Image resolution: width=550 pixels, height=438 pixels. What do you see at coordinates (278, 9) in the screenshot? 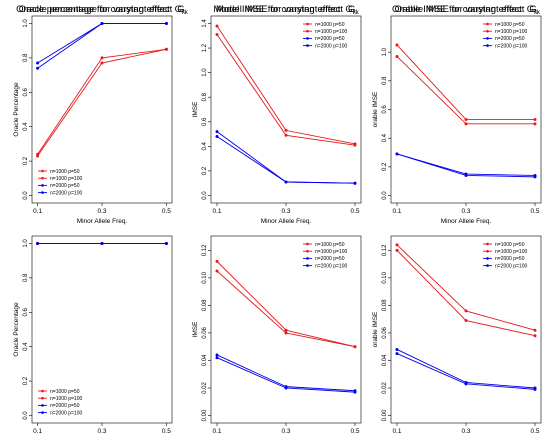
I see `chart-title-text: Model IMSE for constant effect` at bounding box center [278, 9].